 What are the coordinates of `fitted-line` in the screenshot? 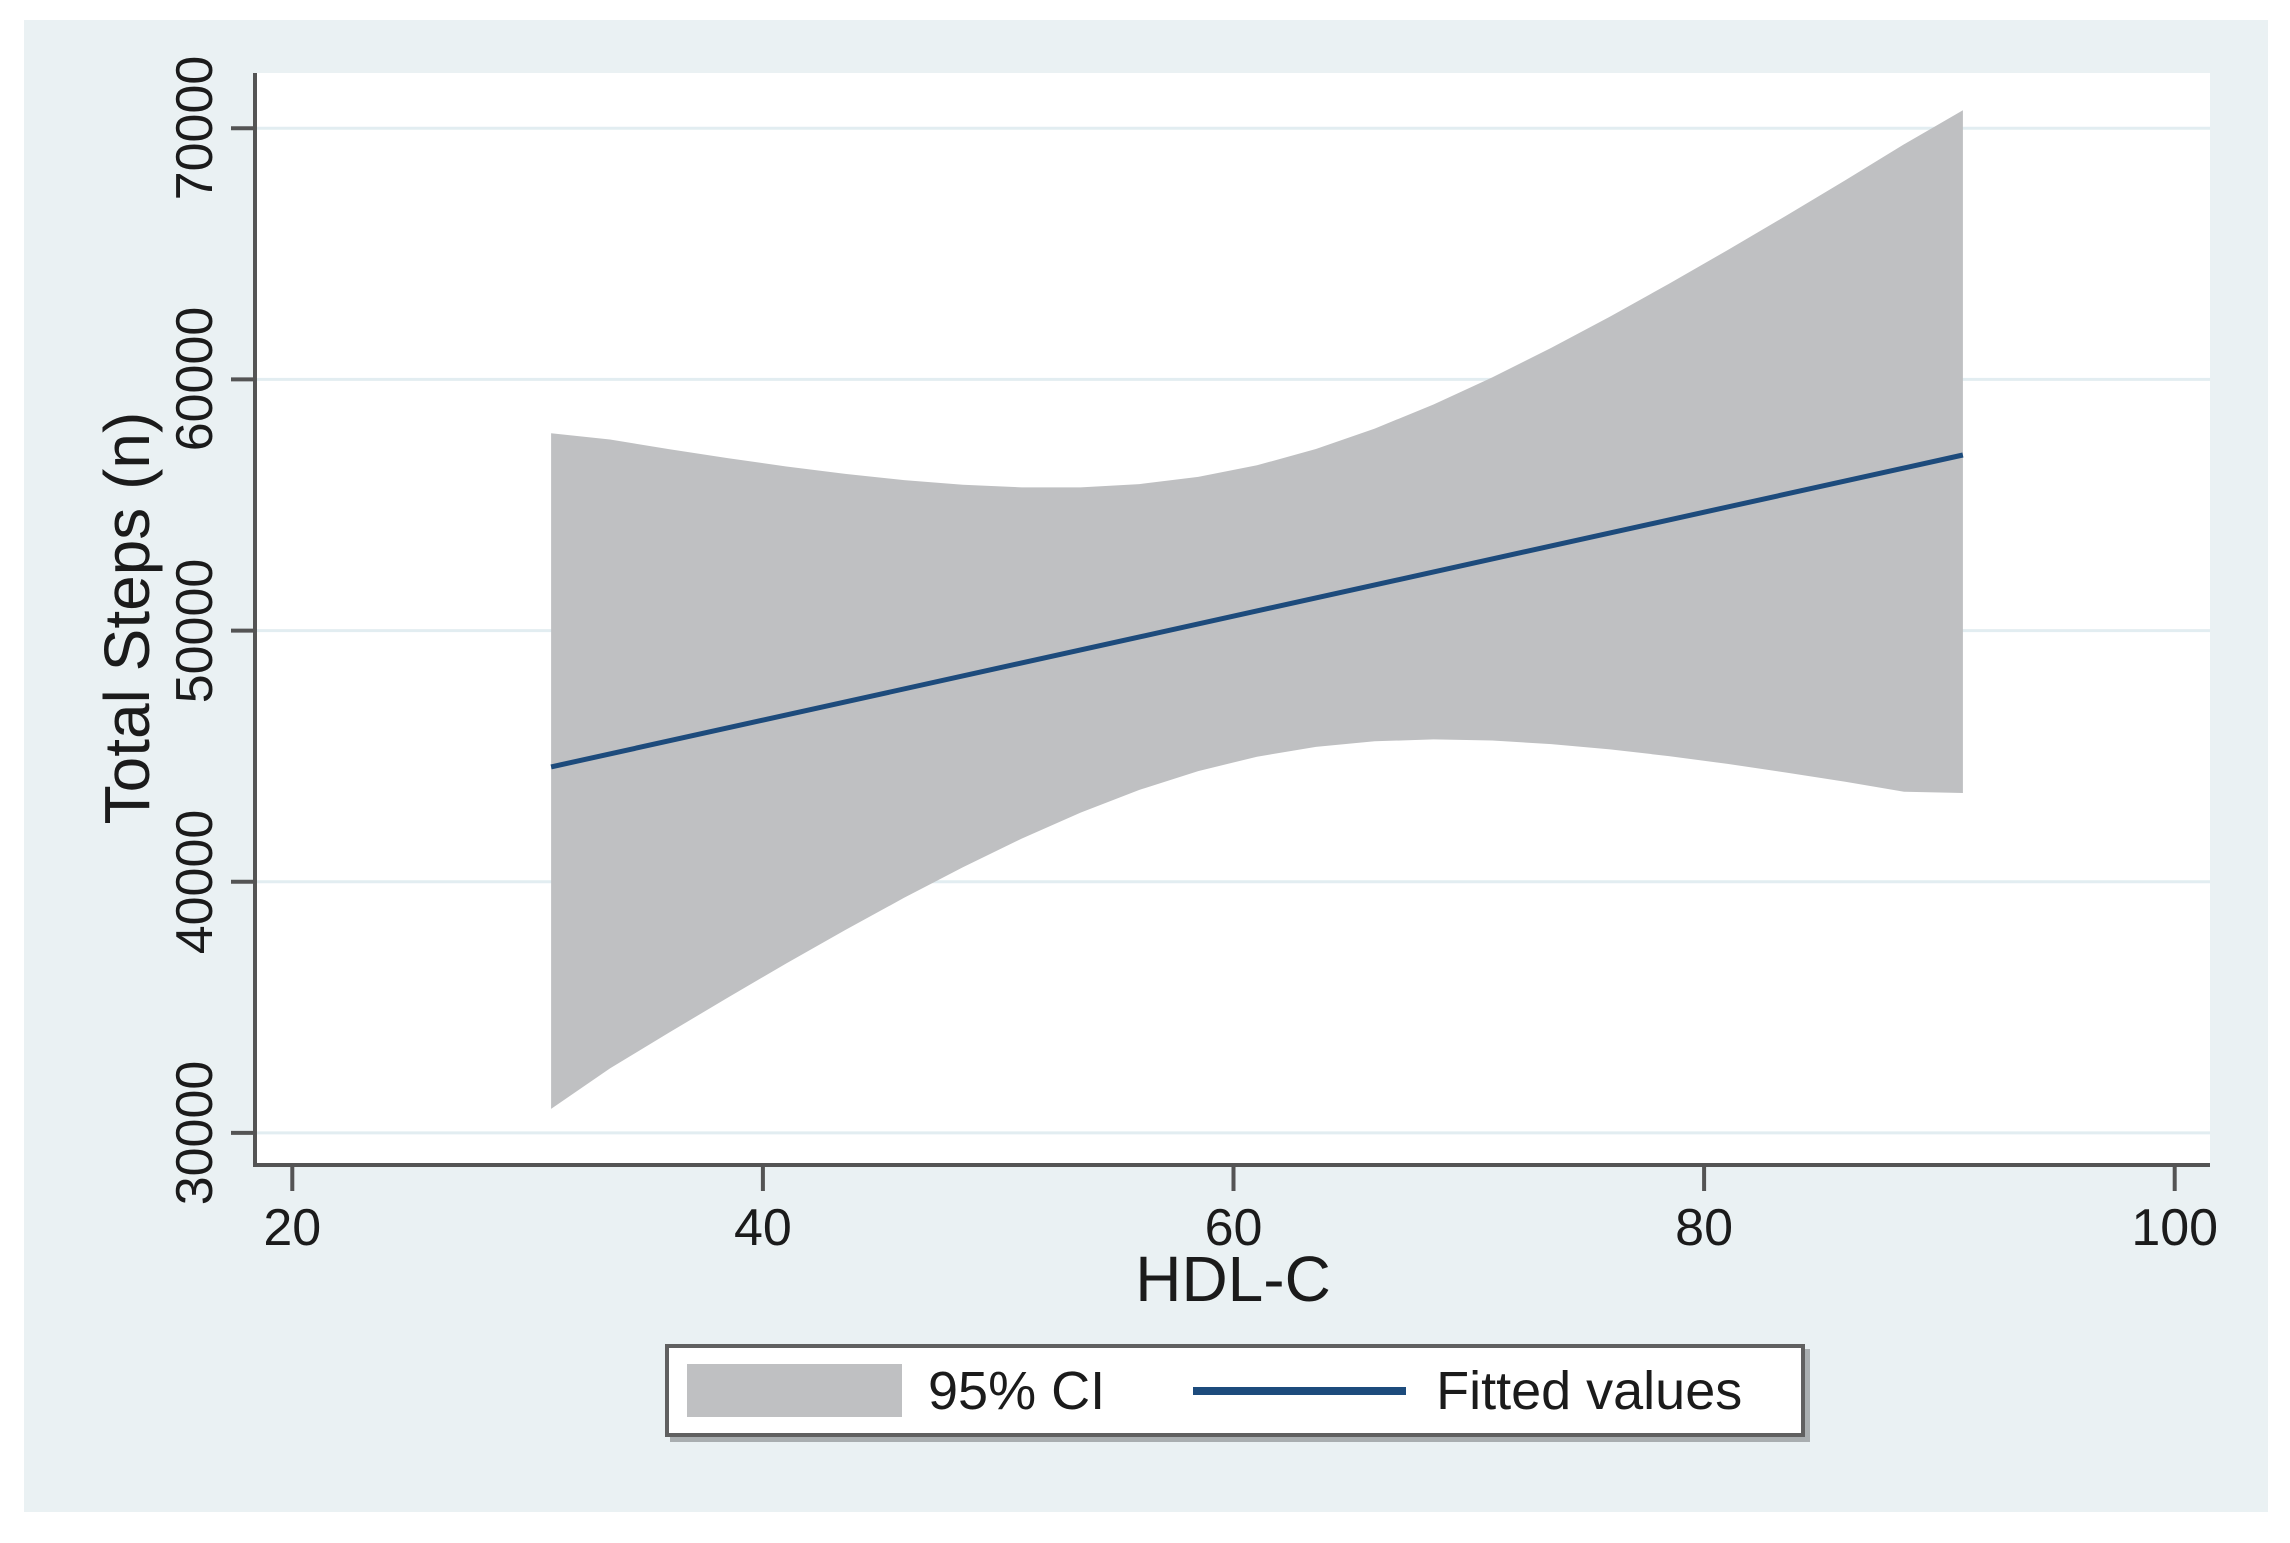 It's located at (1257, 611).